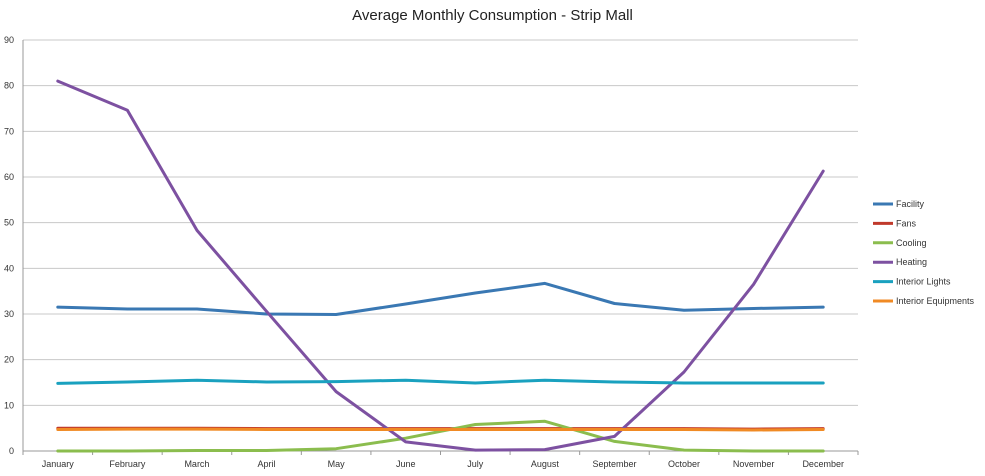 The height and width of the screenshot is (476, 985). What do you see at coordinates (9, 314) in the screenshot?
I see `y-tick-label: 30` at bounding box center [9, 314].